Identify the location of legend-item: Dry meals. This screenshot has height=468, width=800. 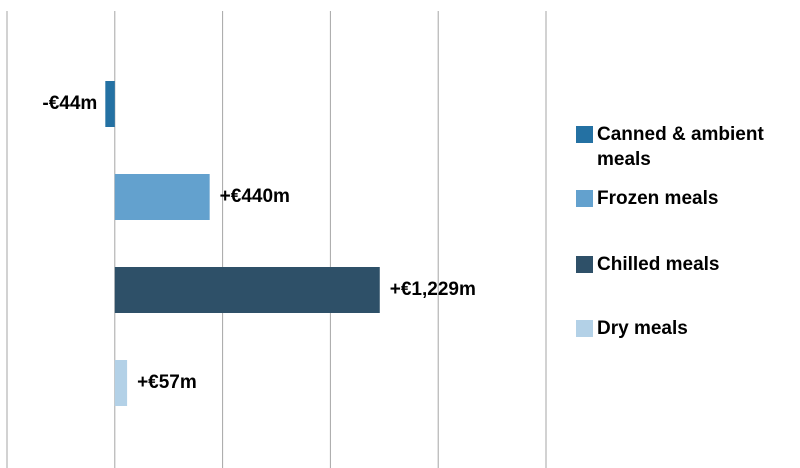
(683, 328).